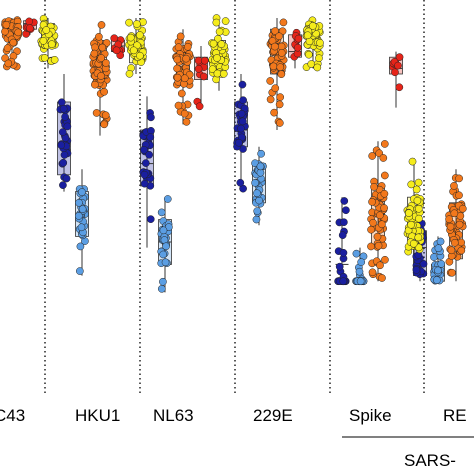 This screenshot has width=474, height=474. What do you see at coordinates (173, 415) in the screenshot?
I see `group-label: NL63` at bounding box center [173, 415].